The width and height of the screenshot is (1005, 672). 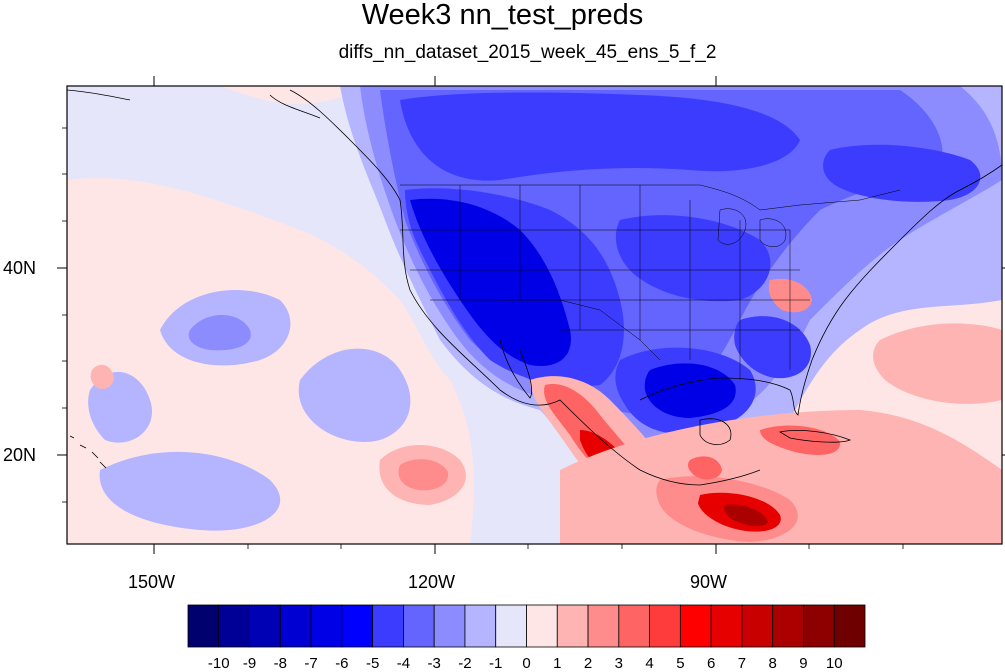 What do you see at coordinates (680, 663) in the screenshot?
I see `colorbar-tick-label: 5` at bounding box center [680, 663].